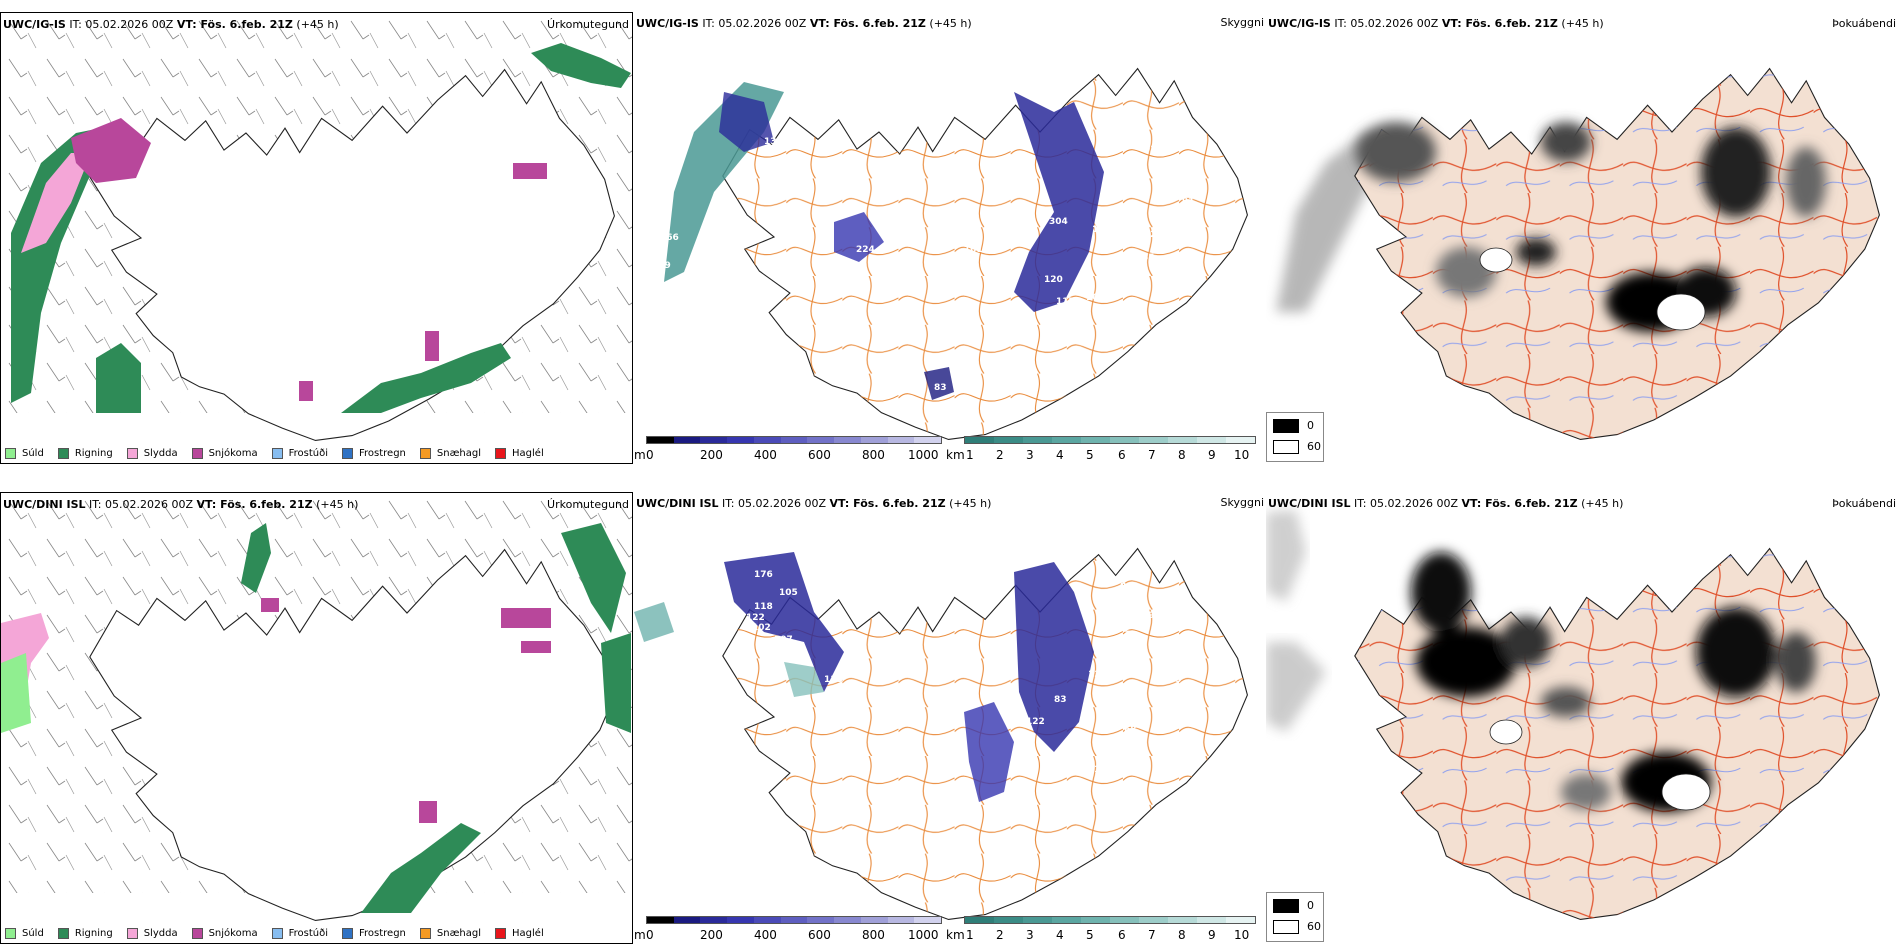  What do you see at coordinates (1075, 771) in the screenshot?
I see `vis-label: 114` at bounding box center [1075, 771].